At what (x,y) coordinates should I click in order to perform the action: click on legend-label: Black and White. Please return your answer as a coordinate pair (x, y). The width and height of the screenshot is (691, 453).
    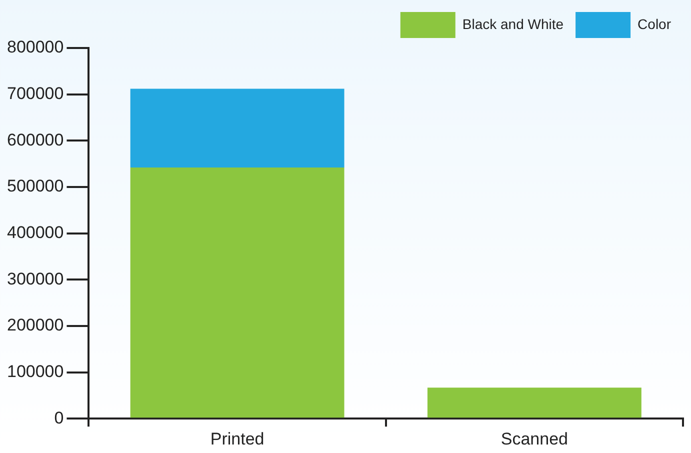
    Looking at the image, I should click on (513, 24).